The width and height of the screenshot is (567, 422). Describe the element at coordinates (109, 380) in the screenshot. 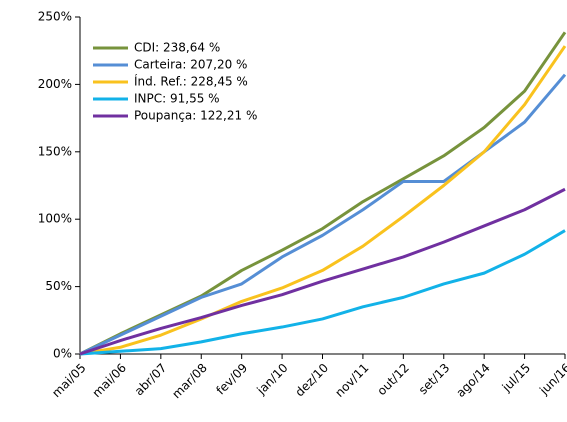

I see `x-tick-label: mai/06` at that location.